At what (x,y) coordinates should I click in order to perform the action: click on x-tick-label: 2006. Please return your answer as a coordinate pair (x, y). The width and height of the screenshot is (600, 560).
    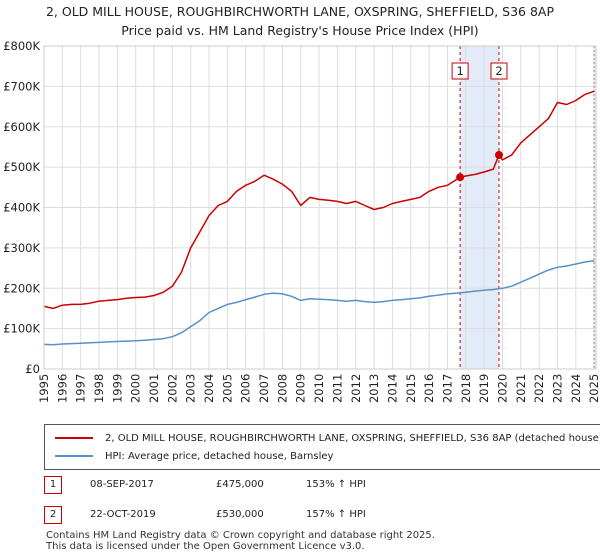
    Looking at the image, I should click on (246, 388).